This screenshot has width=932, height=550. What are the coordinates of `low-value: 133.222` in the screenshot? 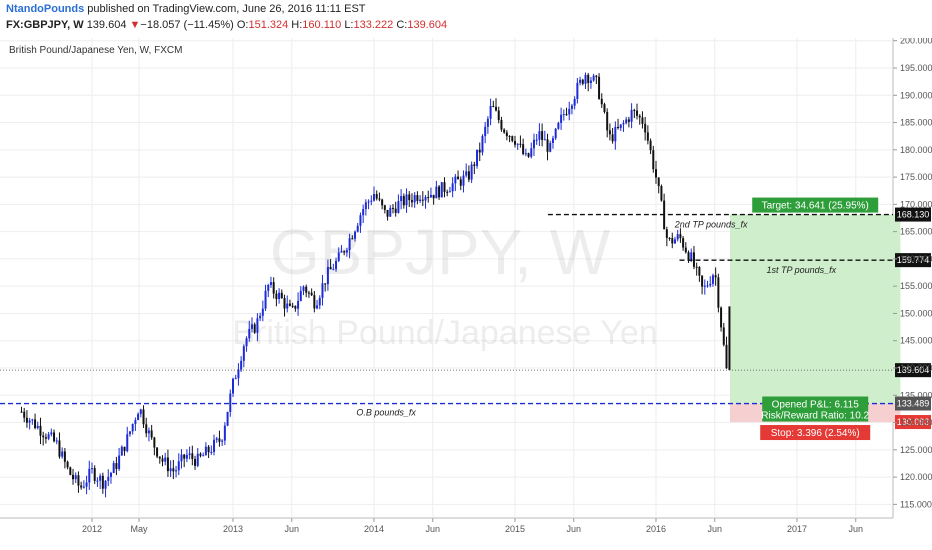 It's located at (373, 25).